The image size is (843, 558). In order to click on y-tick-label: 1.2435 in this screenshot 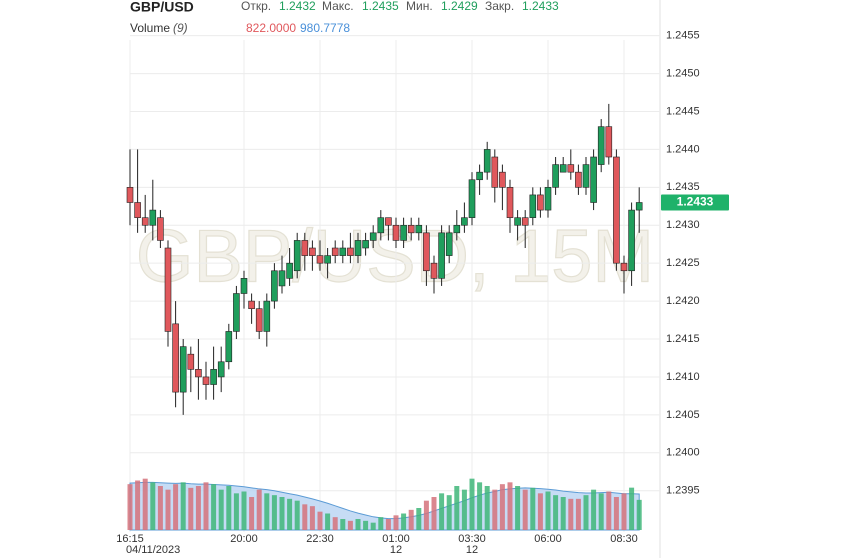, I will do `click(683, 187)`.